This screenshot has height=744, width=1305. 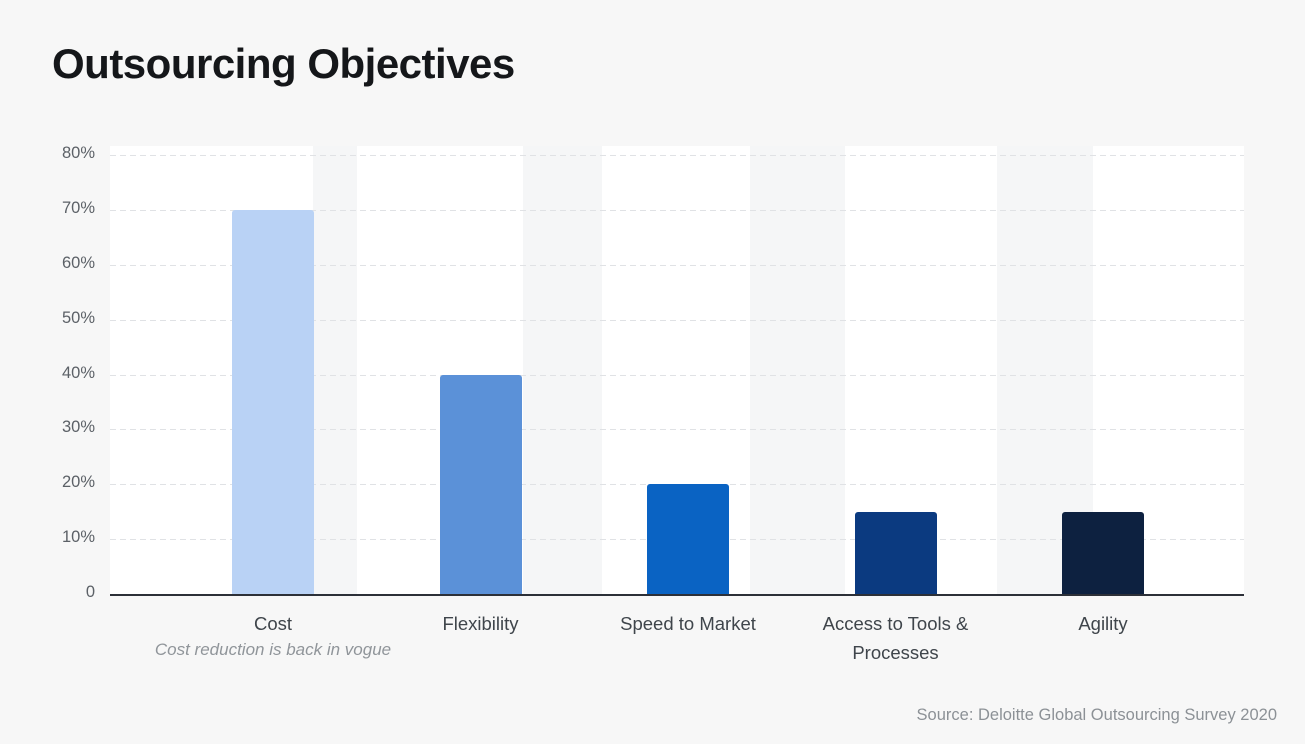 What do you see at coordinates (480, 484) in the screenshot?
I see `bar-flexibility` at bounding box center [480, 484].